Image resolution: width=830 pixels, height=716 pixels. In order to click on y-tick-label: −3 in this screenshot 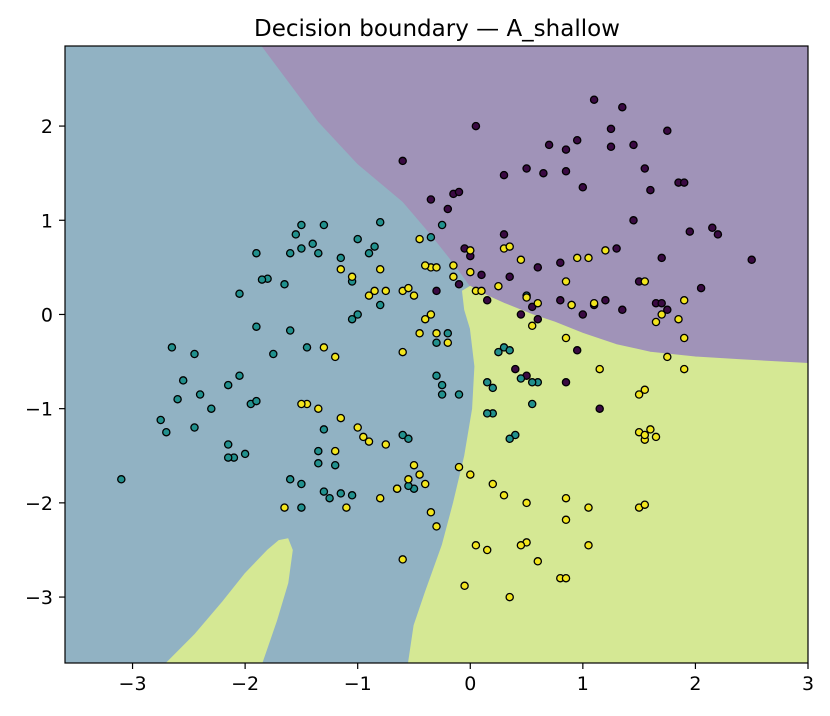, I will do `click(39, 598)`.